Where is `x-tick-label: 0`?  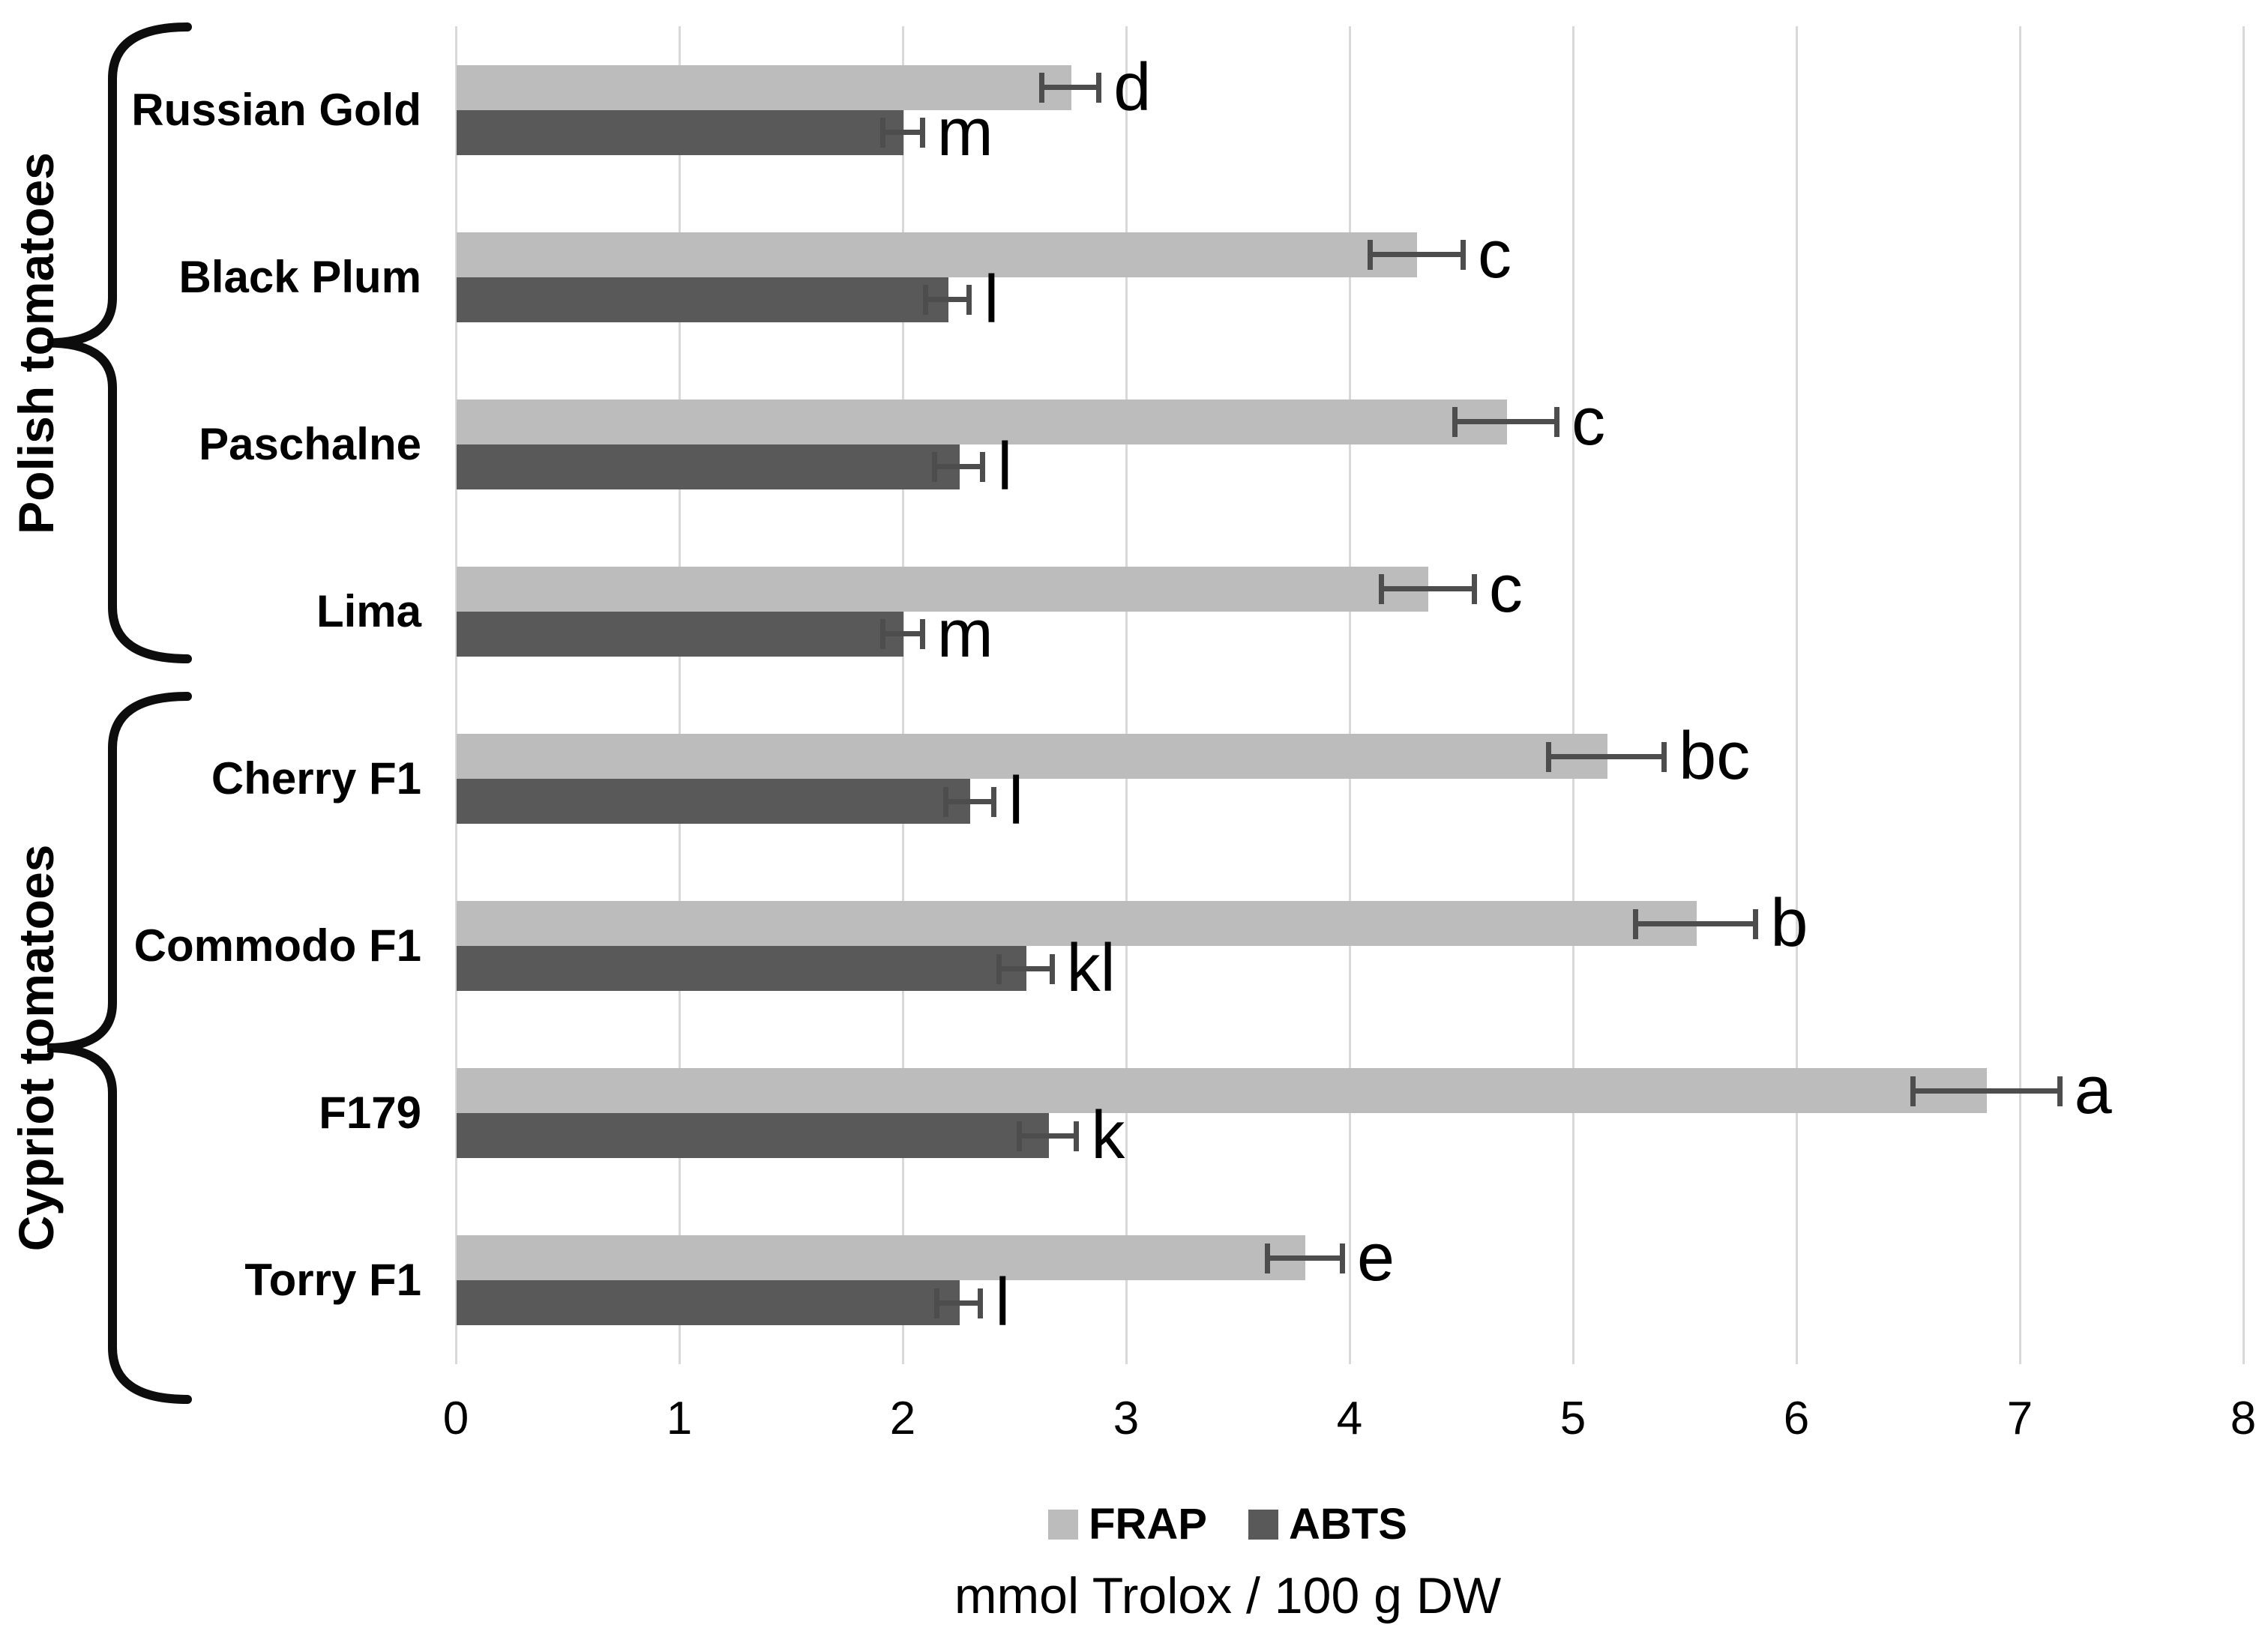 x-tick-label: 0 is located at coordinates (455, 1418).